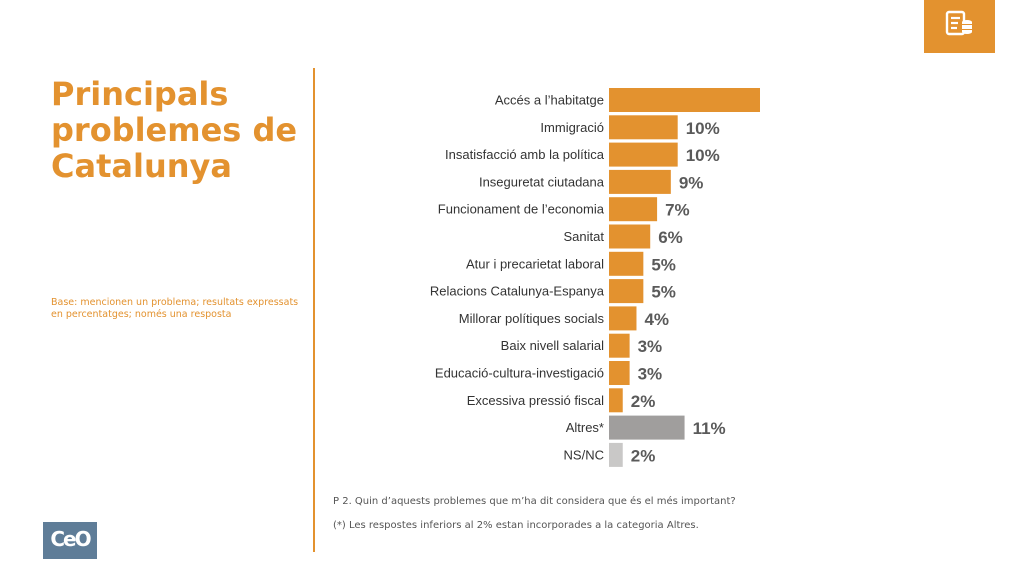 This screenshot has width=1024, height=576. I want to click on category-label: Millorar polítiques socials, so click(532, 318).